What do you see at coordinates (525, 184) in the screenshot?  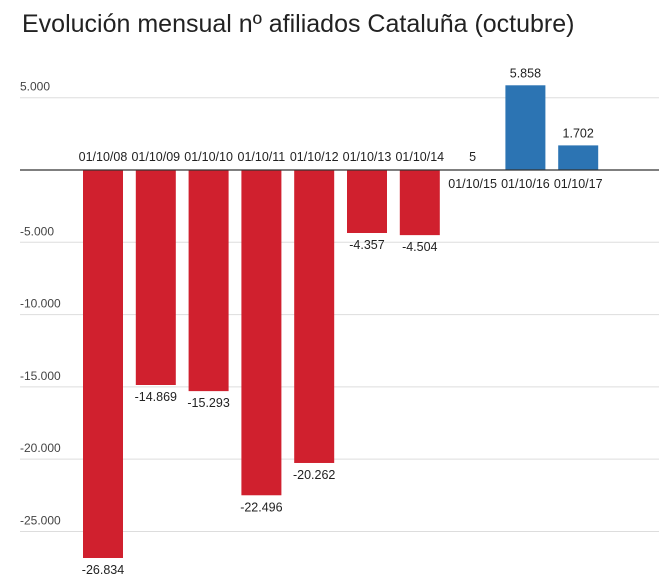 I see `x-category-label: 01/10/16` at bounding box center [525, 184].